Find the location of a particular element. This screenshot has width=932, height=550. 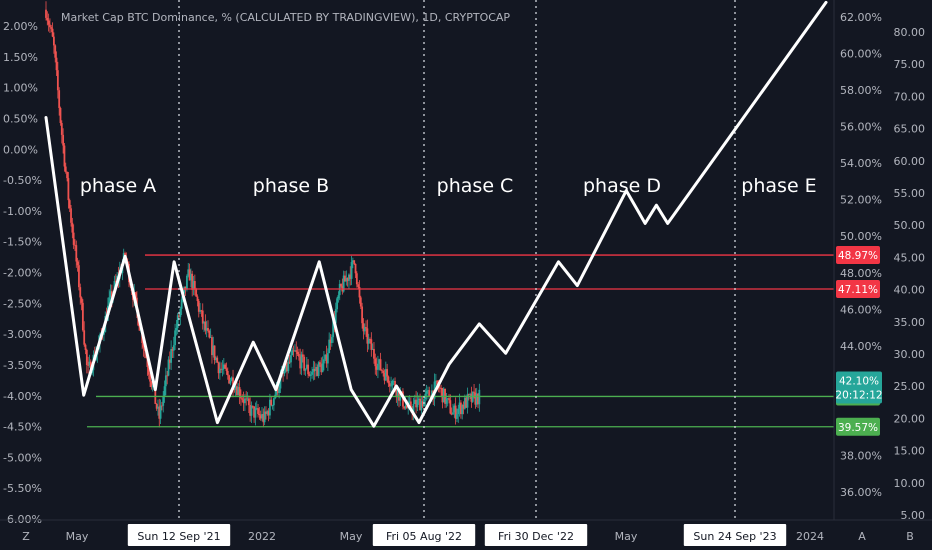

corner-label-a: A is located at coordinates (862, 536).